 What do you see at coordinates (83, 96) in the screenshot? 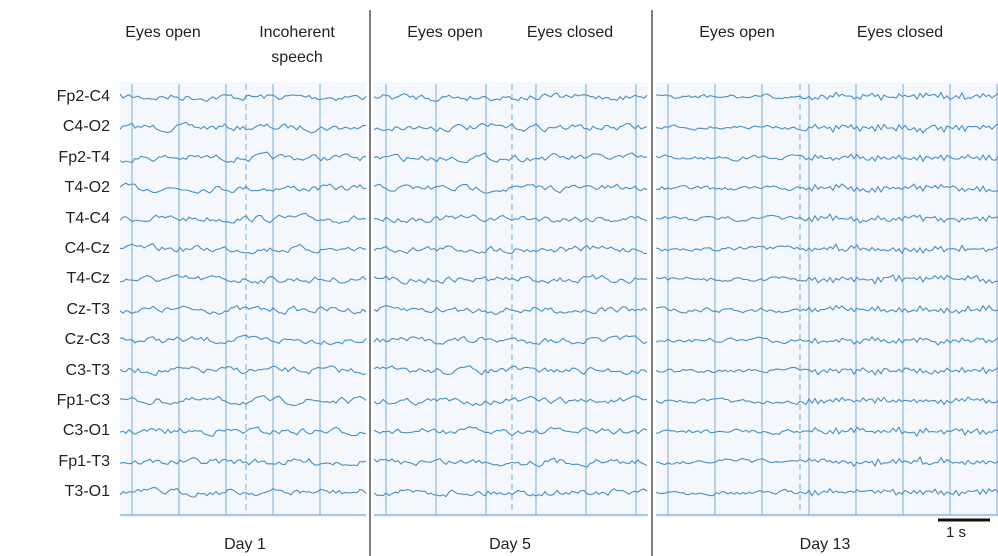
I see `channel-label: Fp2-C4` at bounding box center [83, 96].